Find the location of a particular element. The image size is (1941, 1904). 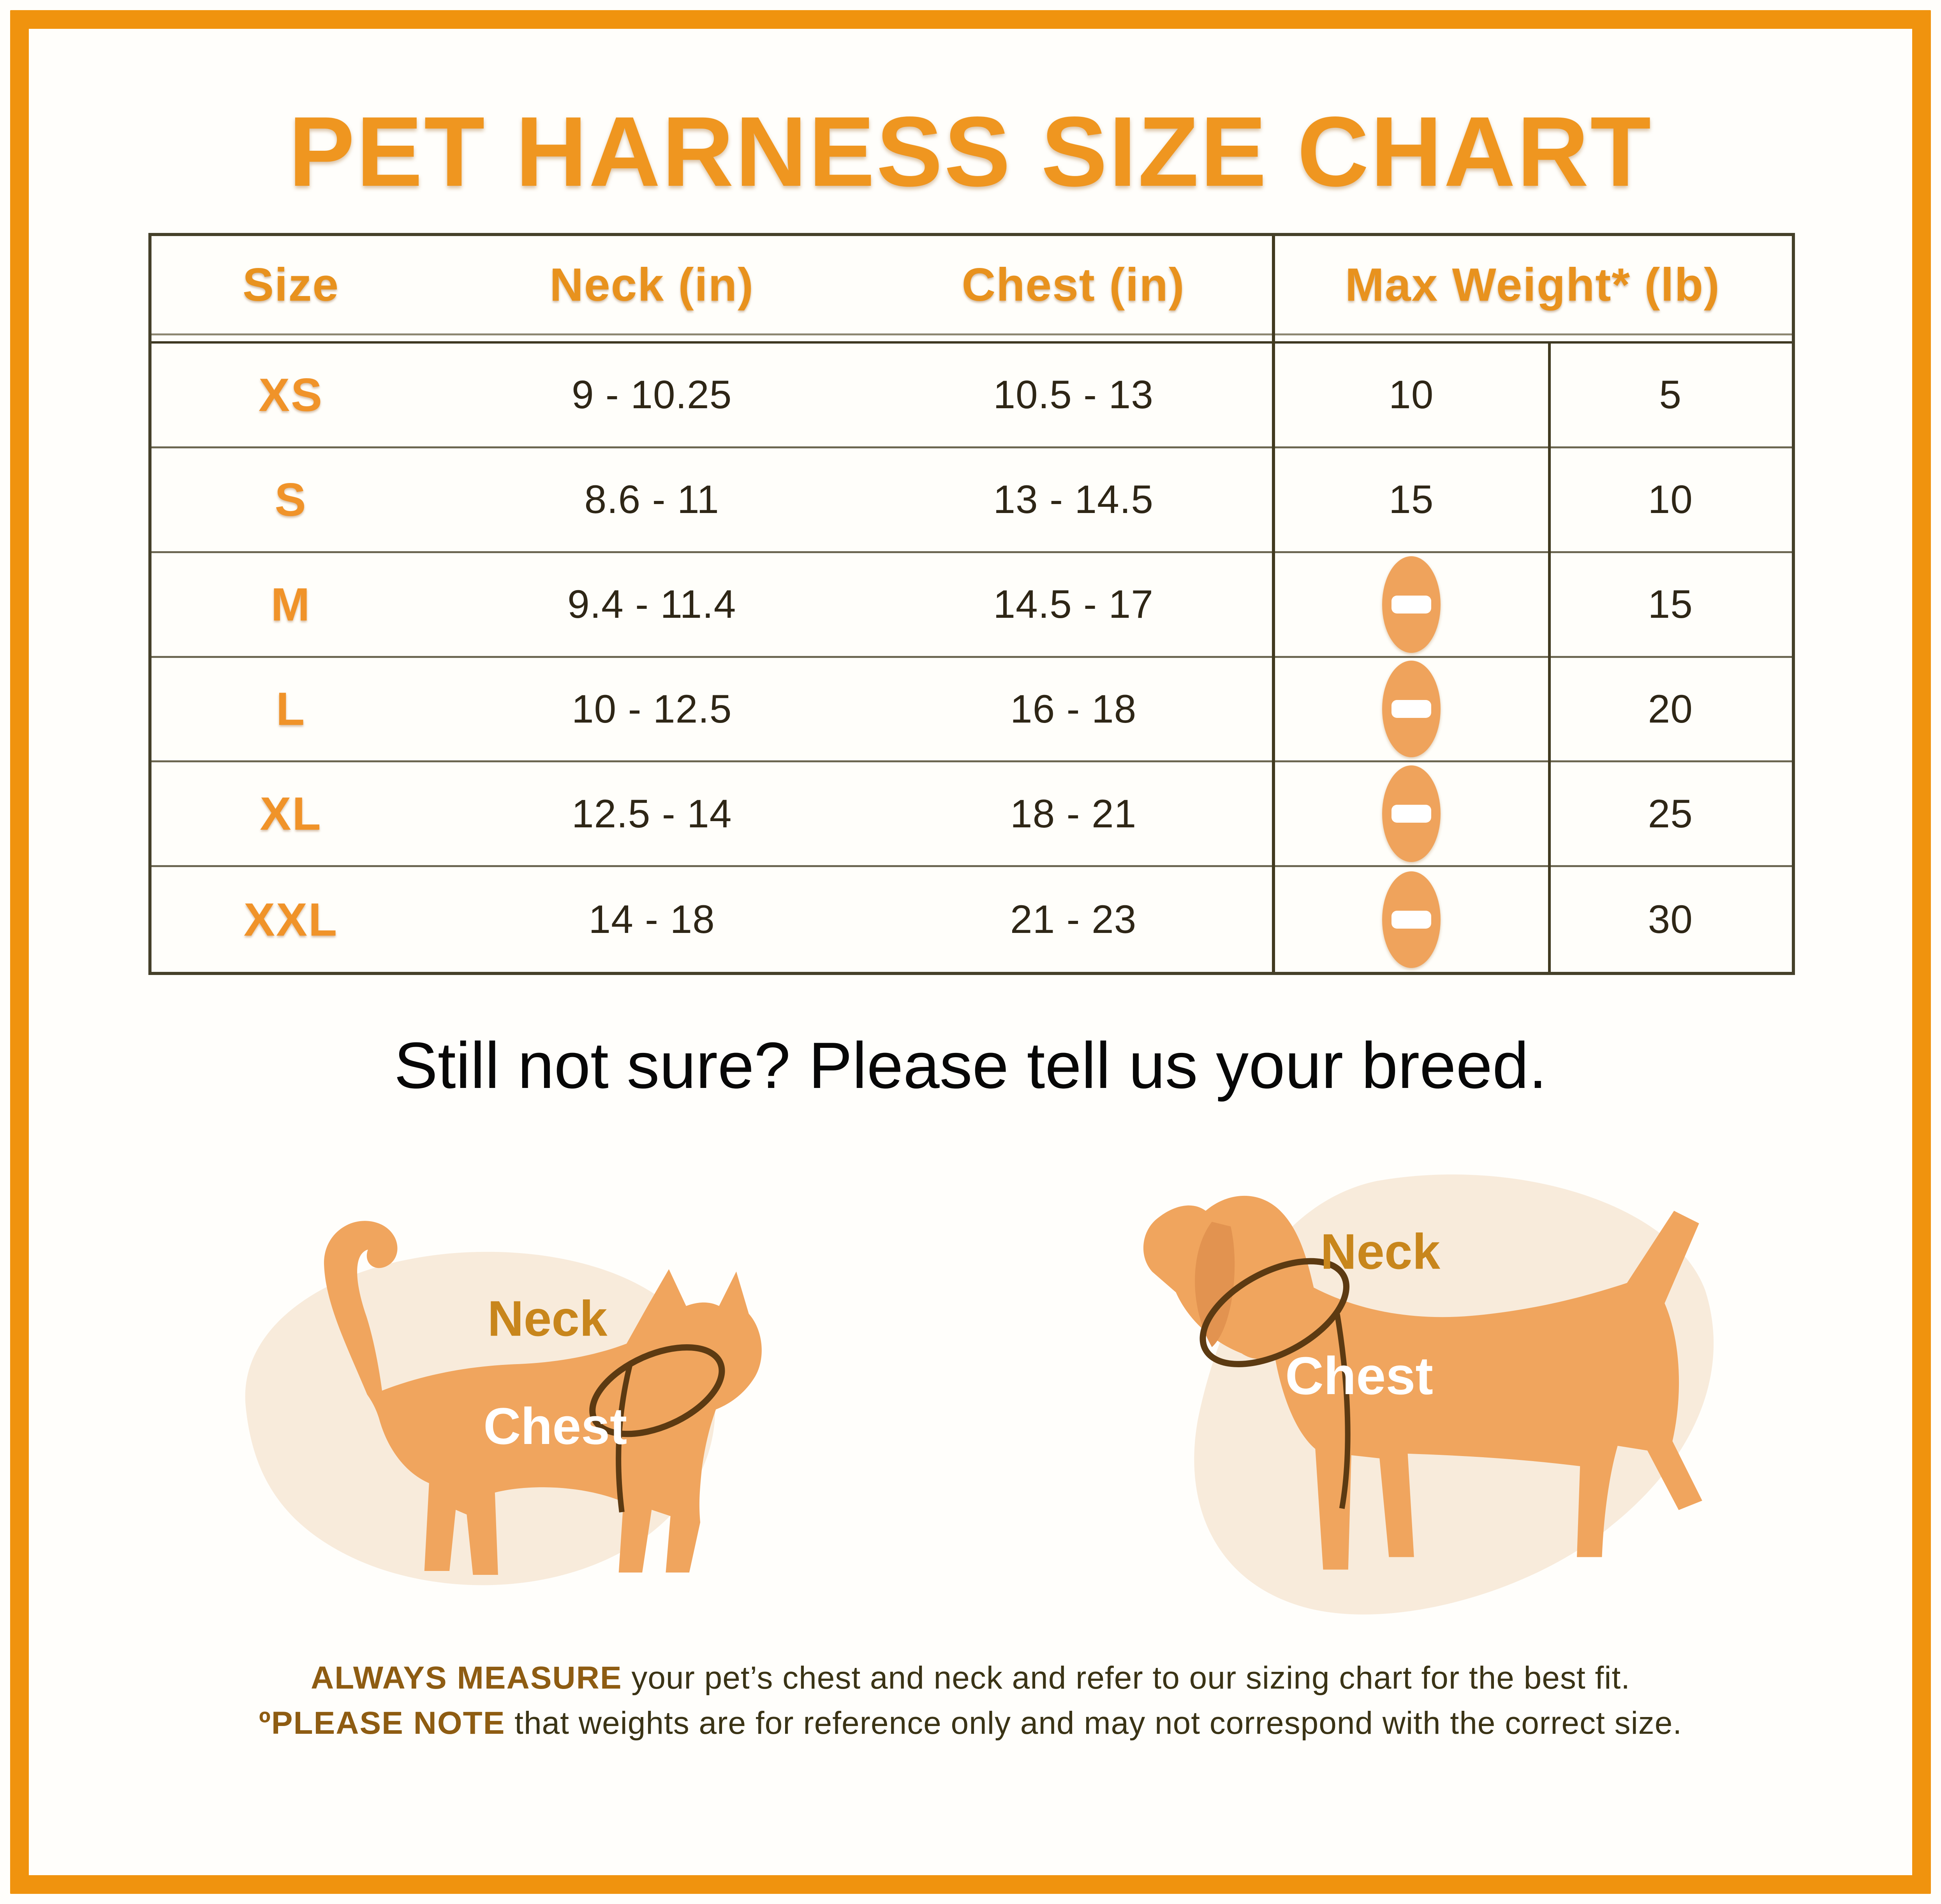

table-cell: XS is located at coordinates (291, 396).